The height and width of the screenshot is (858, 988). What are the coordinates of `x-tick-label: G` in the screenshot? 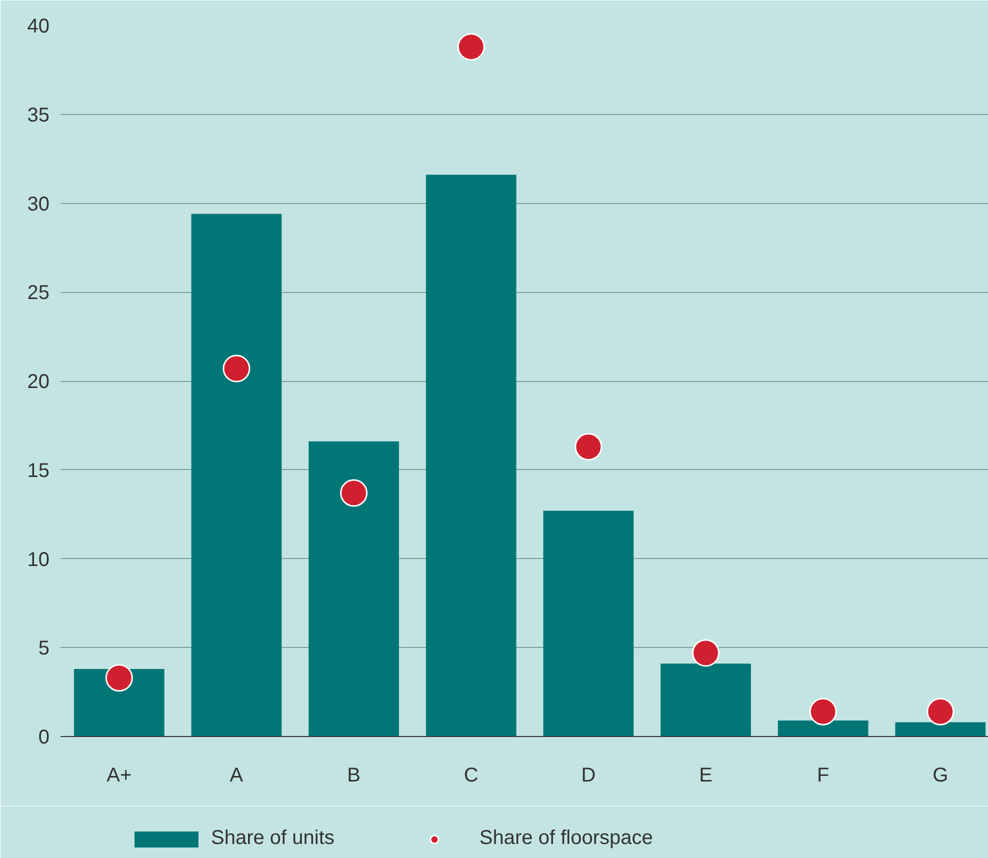 It's located at (940, 775).